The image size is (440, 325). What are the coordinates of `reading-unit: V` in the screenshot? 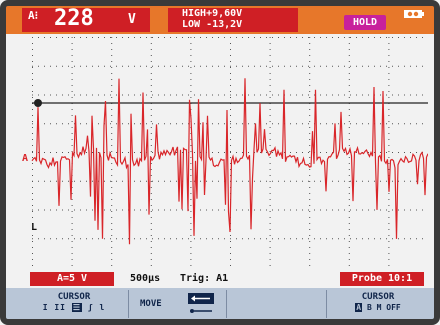 It's located at (132, 19).